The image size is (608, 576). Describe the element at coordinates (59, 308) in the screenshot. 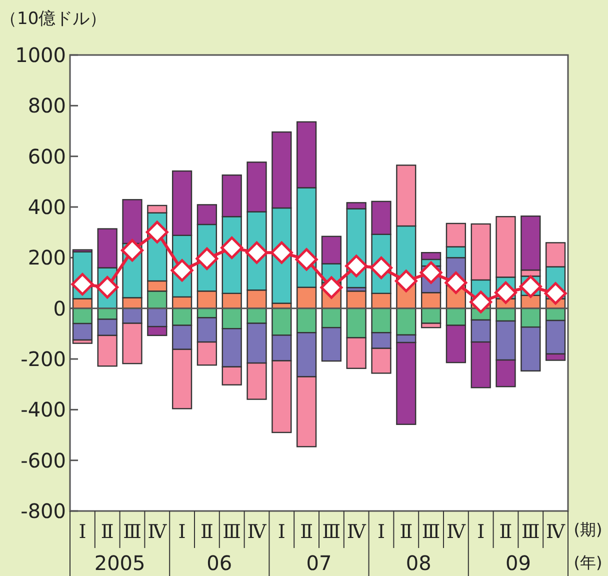

I see `y-tick-label: 0` at that location.